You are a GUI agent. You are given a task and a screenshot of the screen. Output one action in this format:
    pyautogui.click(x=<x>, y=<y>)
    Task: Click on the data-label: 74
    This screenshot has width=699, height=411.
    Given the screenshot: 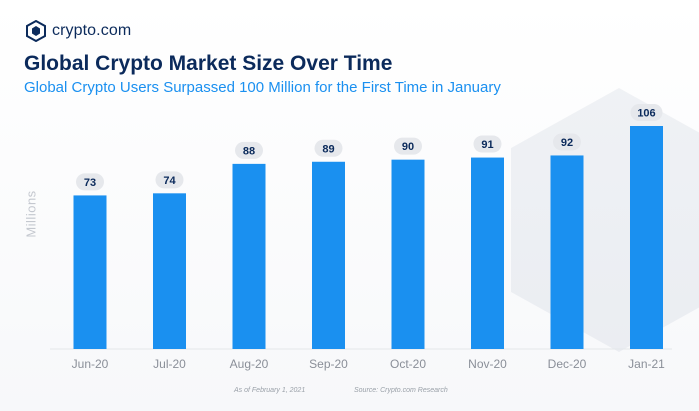 What is the action you would take?
    pyautogui.click(x=169, y=181)
    